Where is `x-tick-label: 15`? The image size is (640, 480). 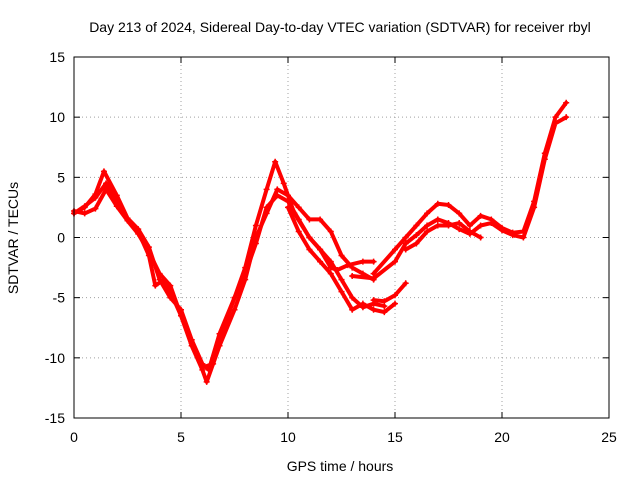 x-tick-label: 15 is located at coordinates (395, 437).